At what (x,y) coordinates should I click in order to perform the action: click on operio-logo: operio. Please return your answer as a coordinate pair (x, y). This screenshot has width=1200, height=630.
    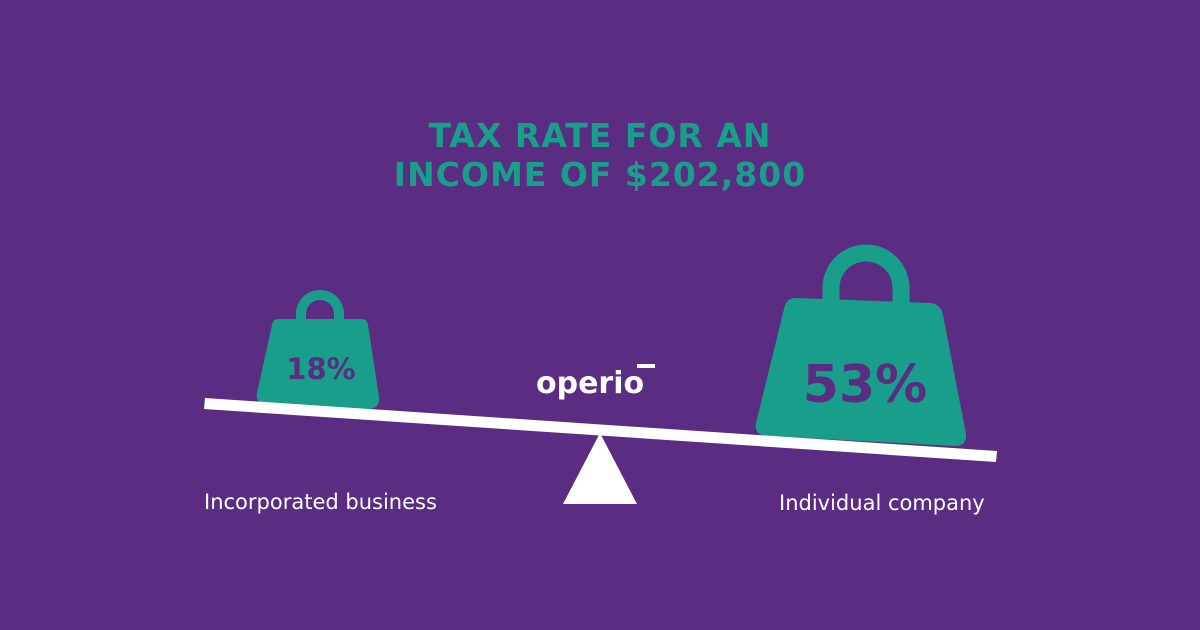
    Looking at the image, I should click on (595, 382).